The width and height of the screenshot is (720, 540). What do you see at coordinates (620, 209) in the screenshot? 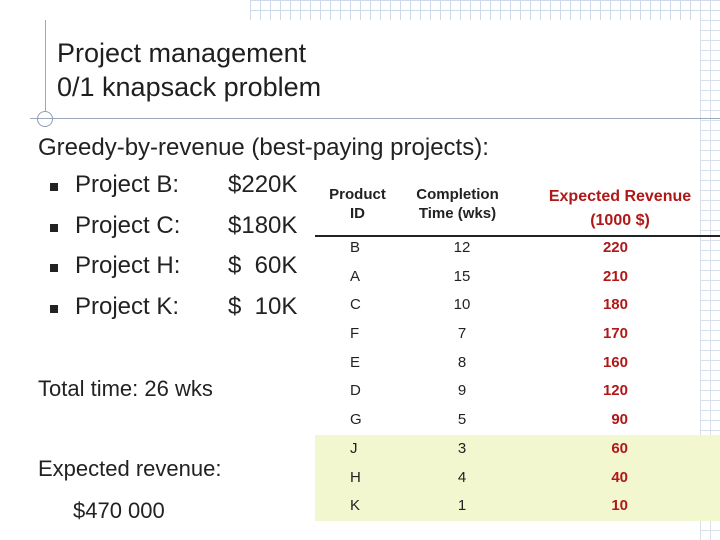
I see `header-expected-revenue: Expected Revenue (1000 $)` at bounding box center [620, 209].